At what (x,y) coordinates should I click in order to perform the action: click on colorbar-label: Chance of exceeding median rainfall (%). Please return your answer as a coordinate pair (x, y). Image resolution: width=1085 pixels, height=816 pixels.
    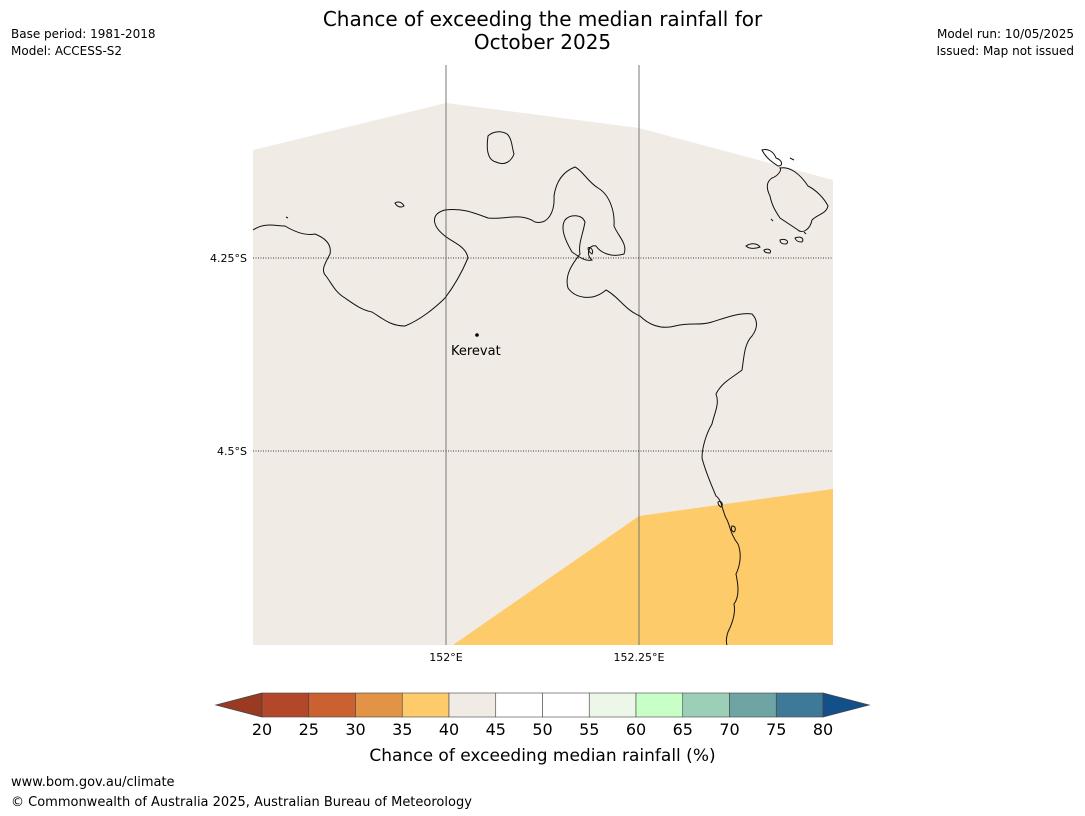
    Looking at the image, I should click on (542, 756).